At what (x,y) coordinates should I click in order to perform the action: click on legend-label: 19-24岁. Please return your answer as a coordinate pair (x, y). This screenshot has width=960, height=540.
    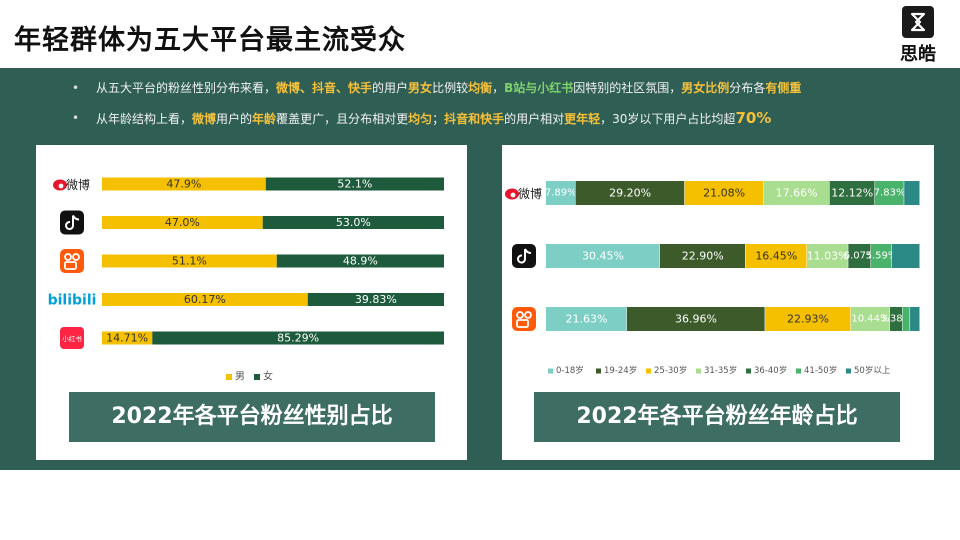
    Looking at the image, I should click on (620, 370).